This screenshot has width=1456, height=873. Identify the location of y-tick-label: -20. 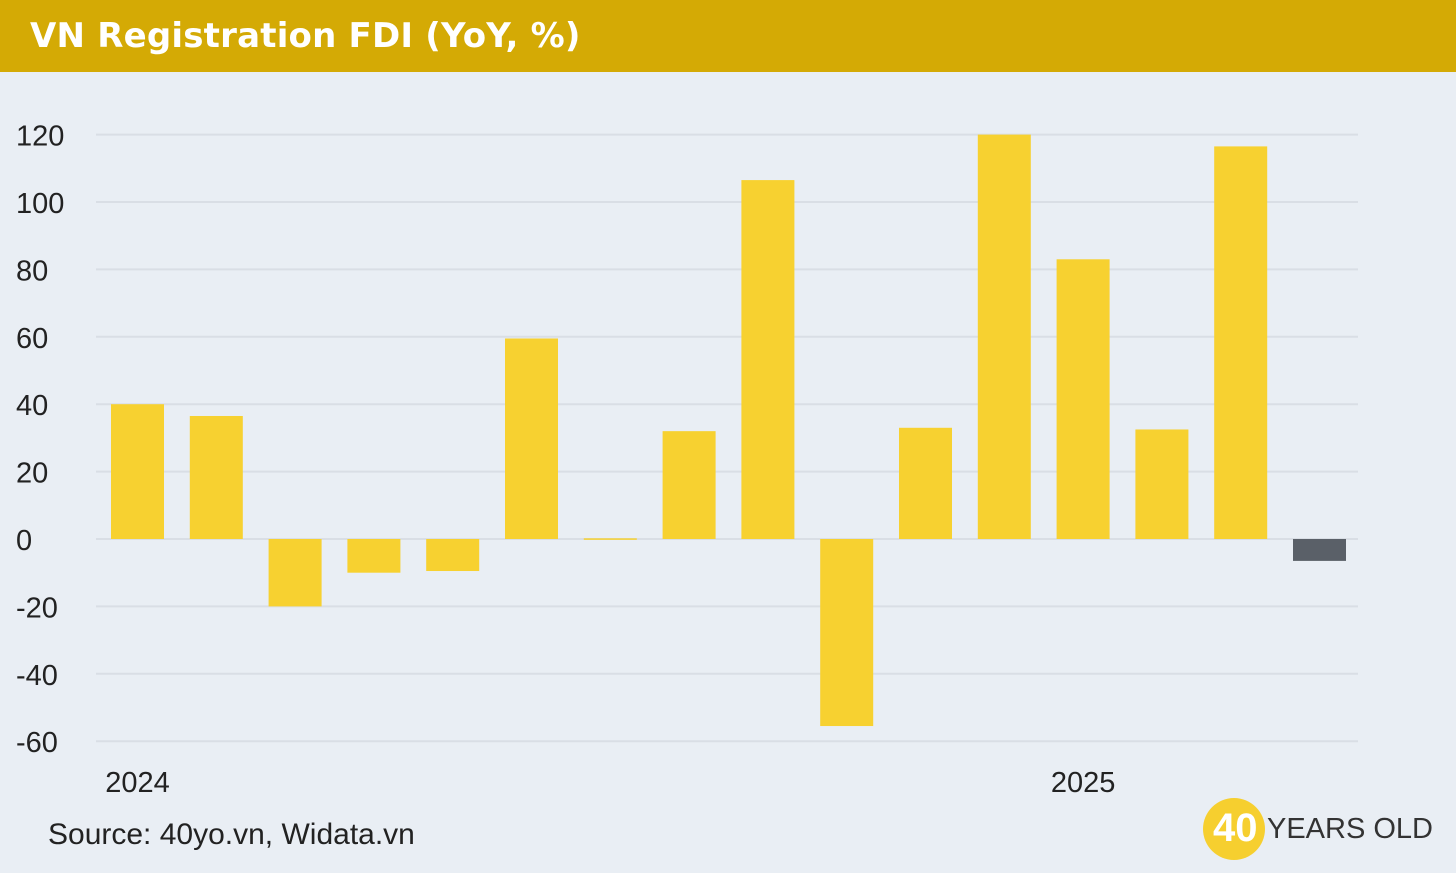
(37, 608).